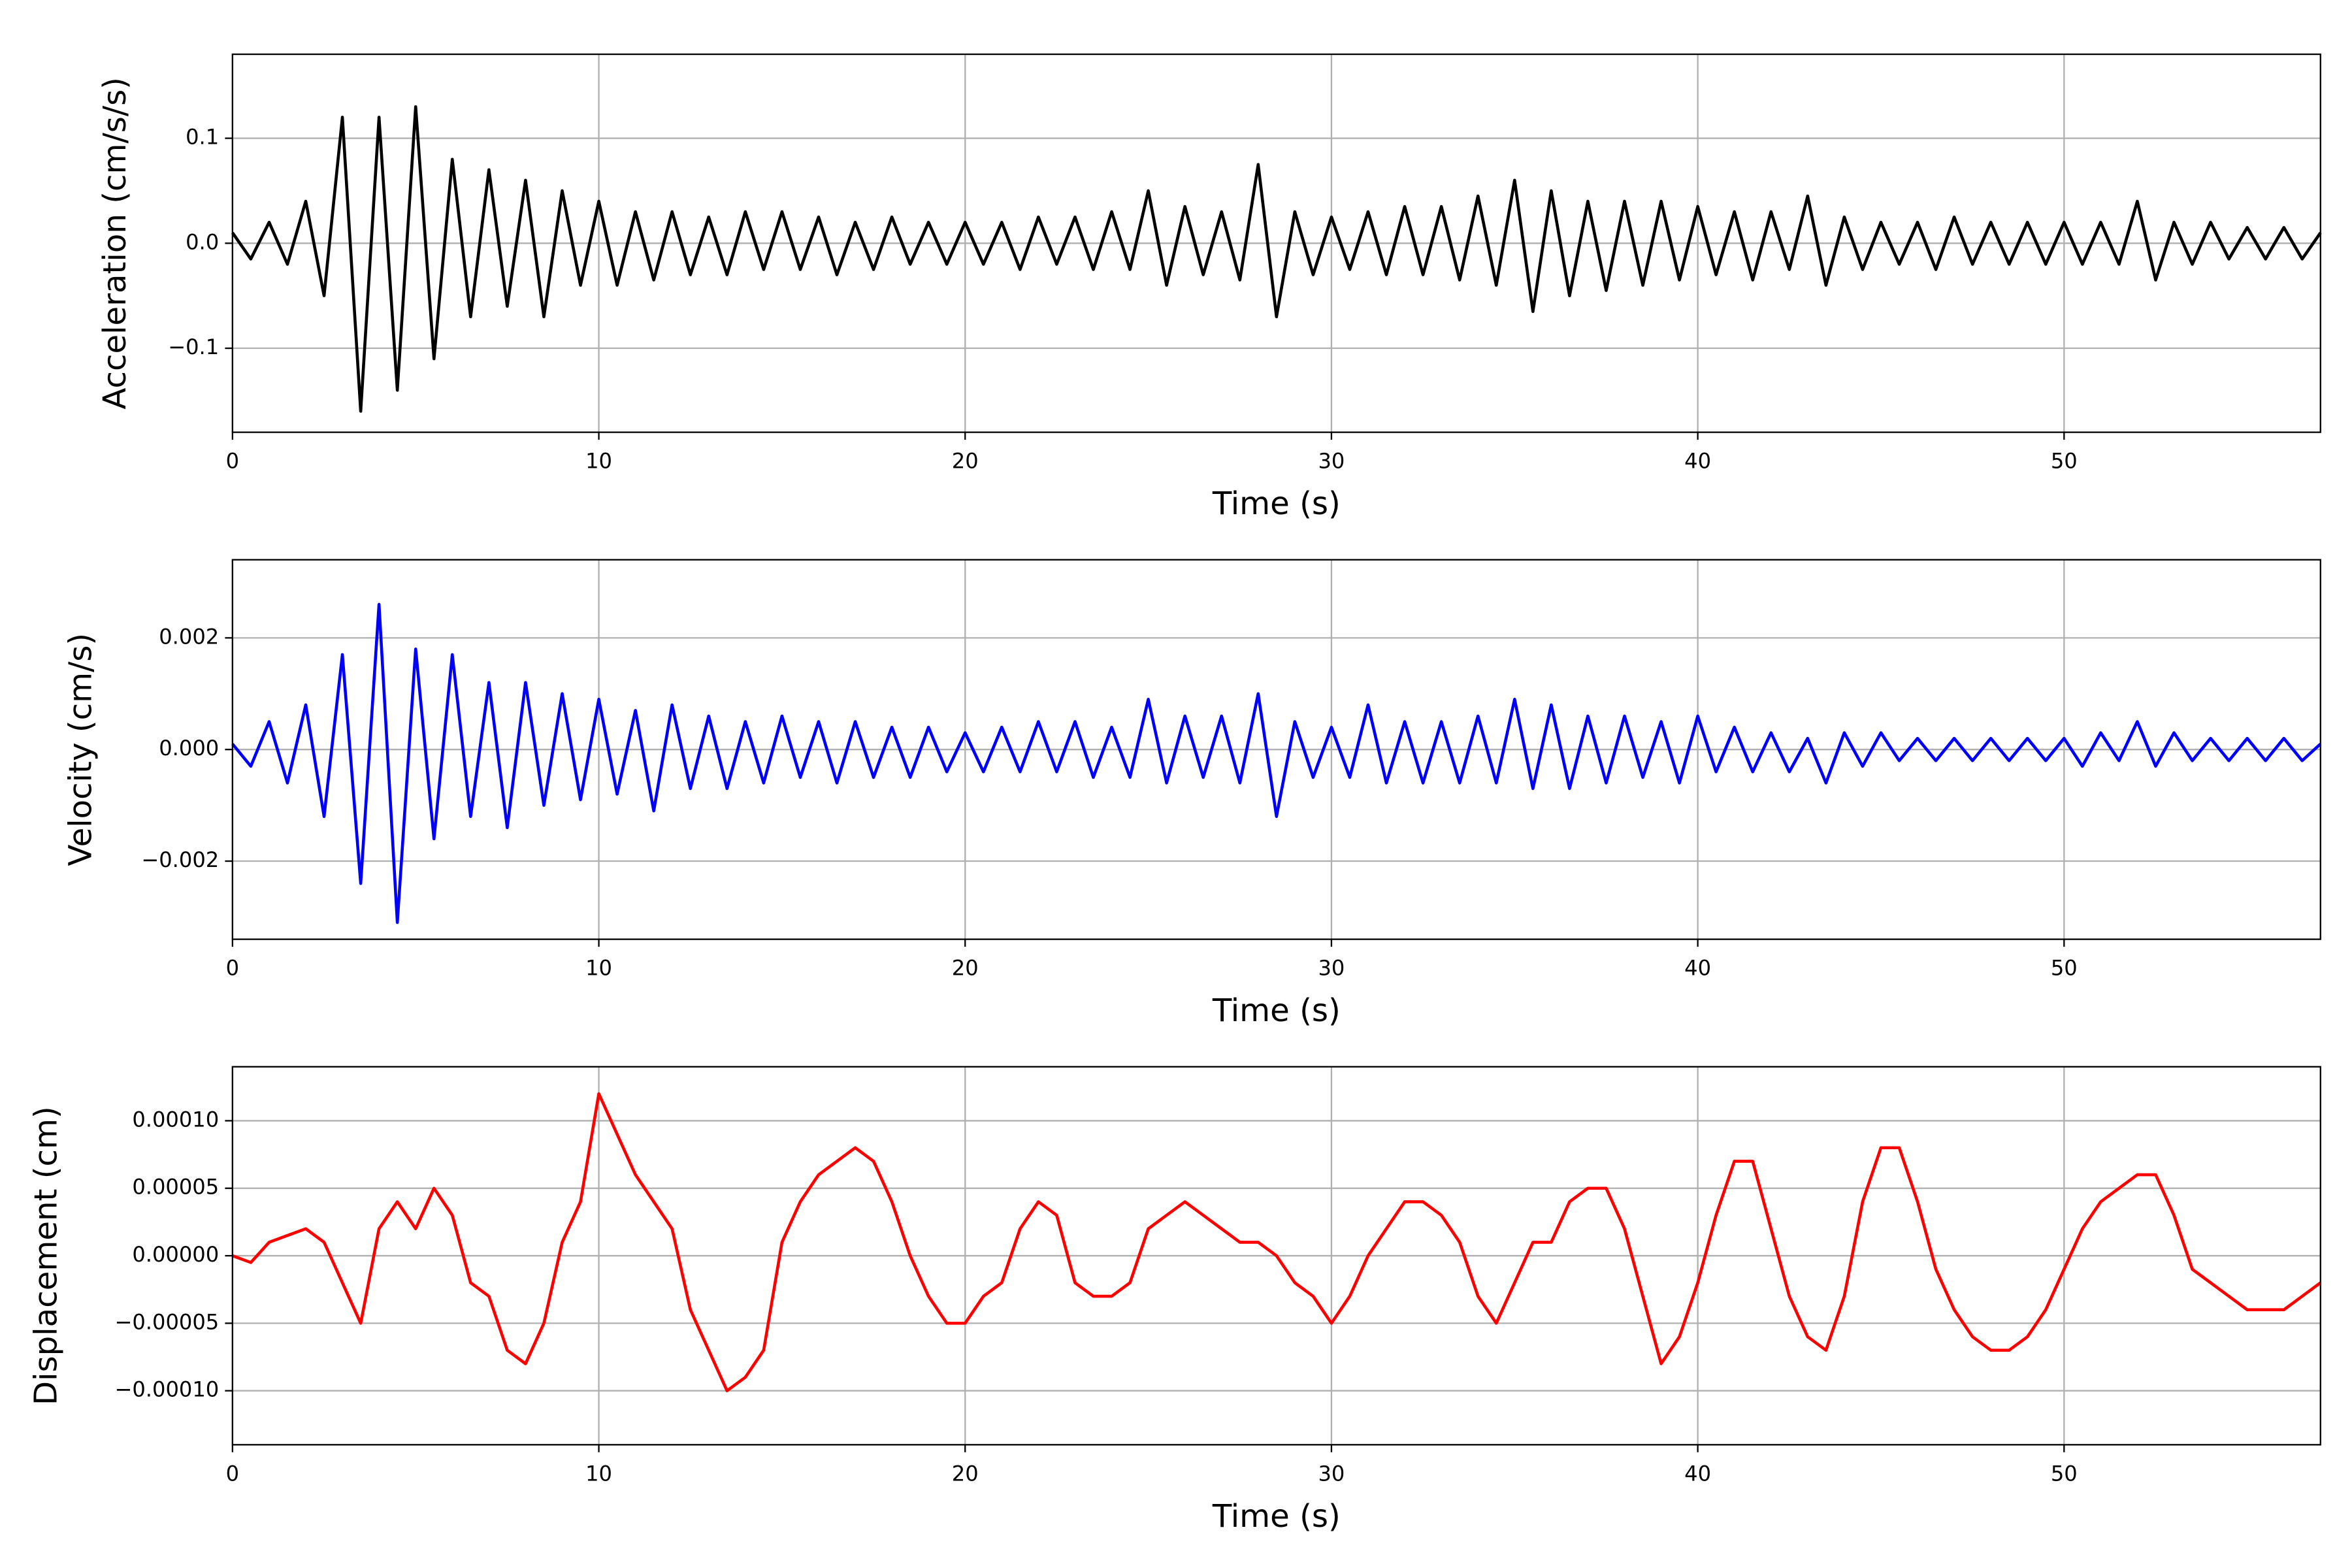 This screenshot has width=2352, height=1568. Describe the element at coordinates (175, 1187) in the screenshot. I see `y-tick-label: 0.00005` at that location.